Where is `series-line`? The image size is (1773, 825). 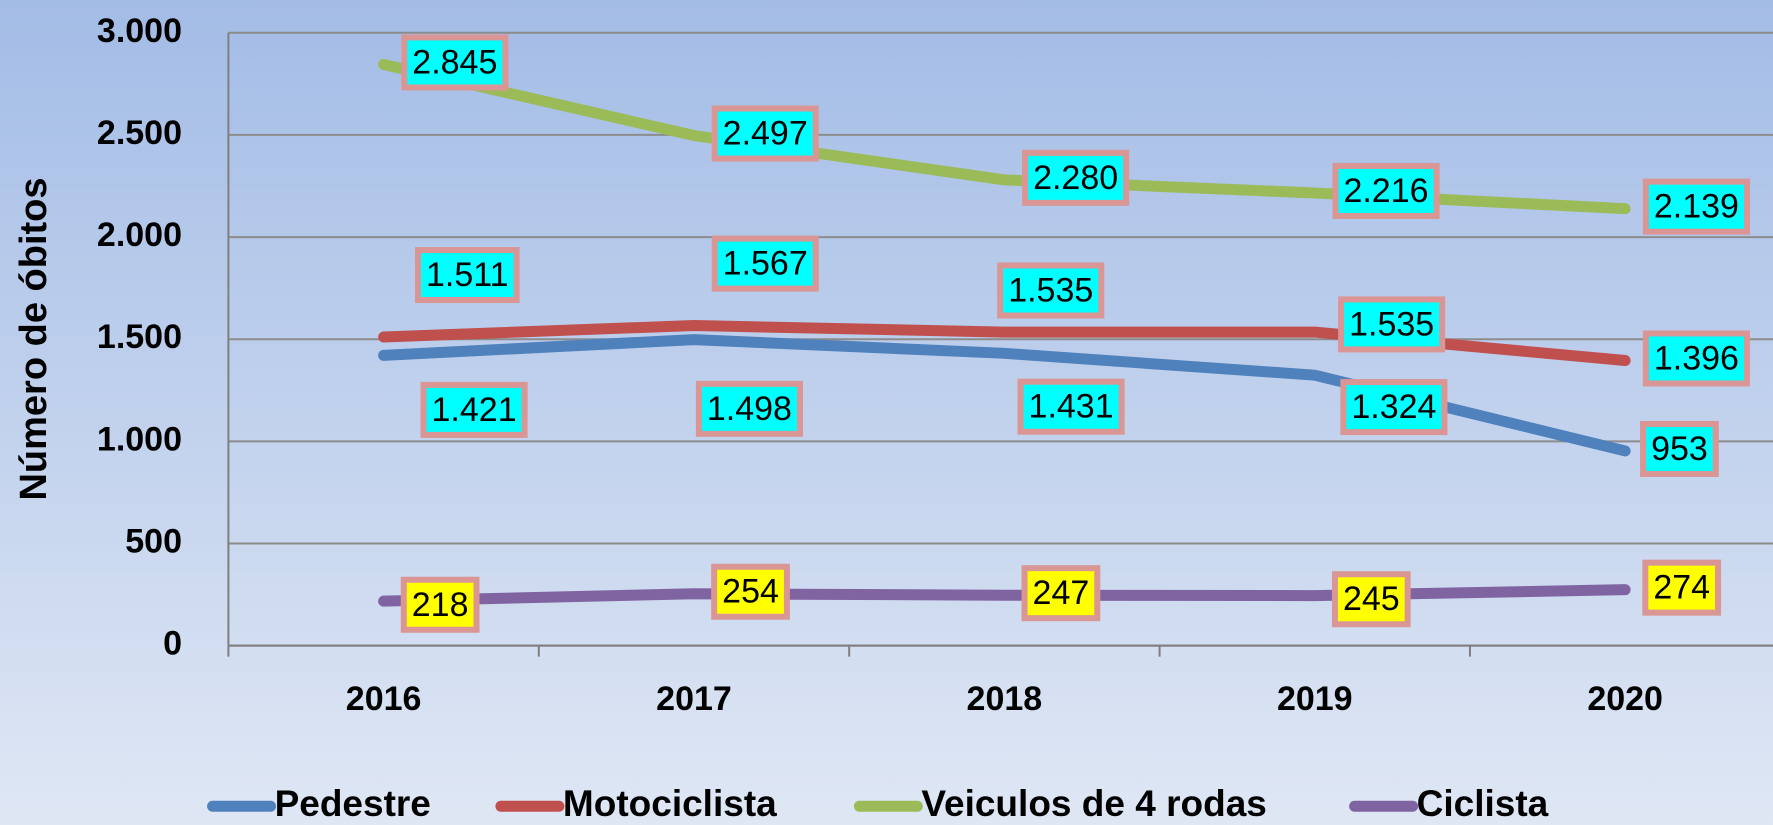
series-line is located at coordinates (1004, 595).